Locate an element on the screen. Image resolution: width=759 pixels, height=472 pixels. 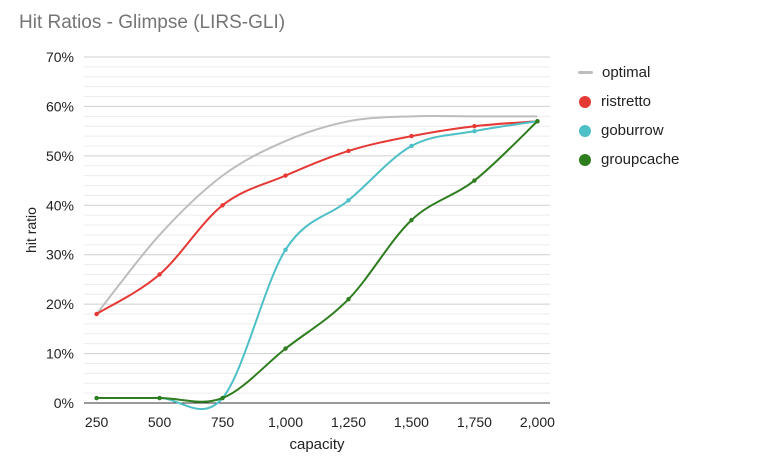
y-tick-label: 10% is located at coordinates (60, 354).